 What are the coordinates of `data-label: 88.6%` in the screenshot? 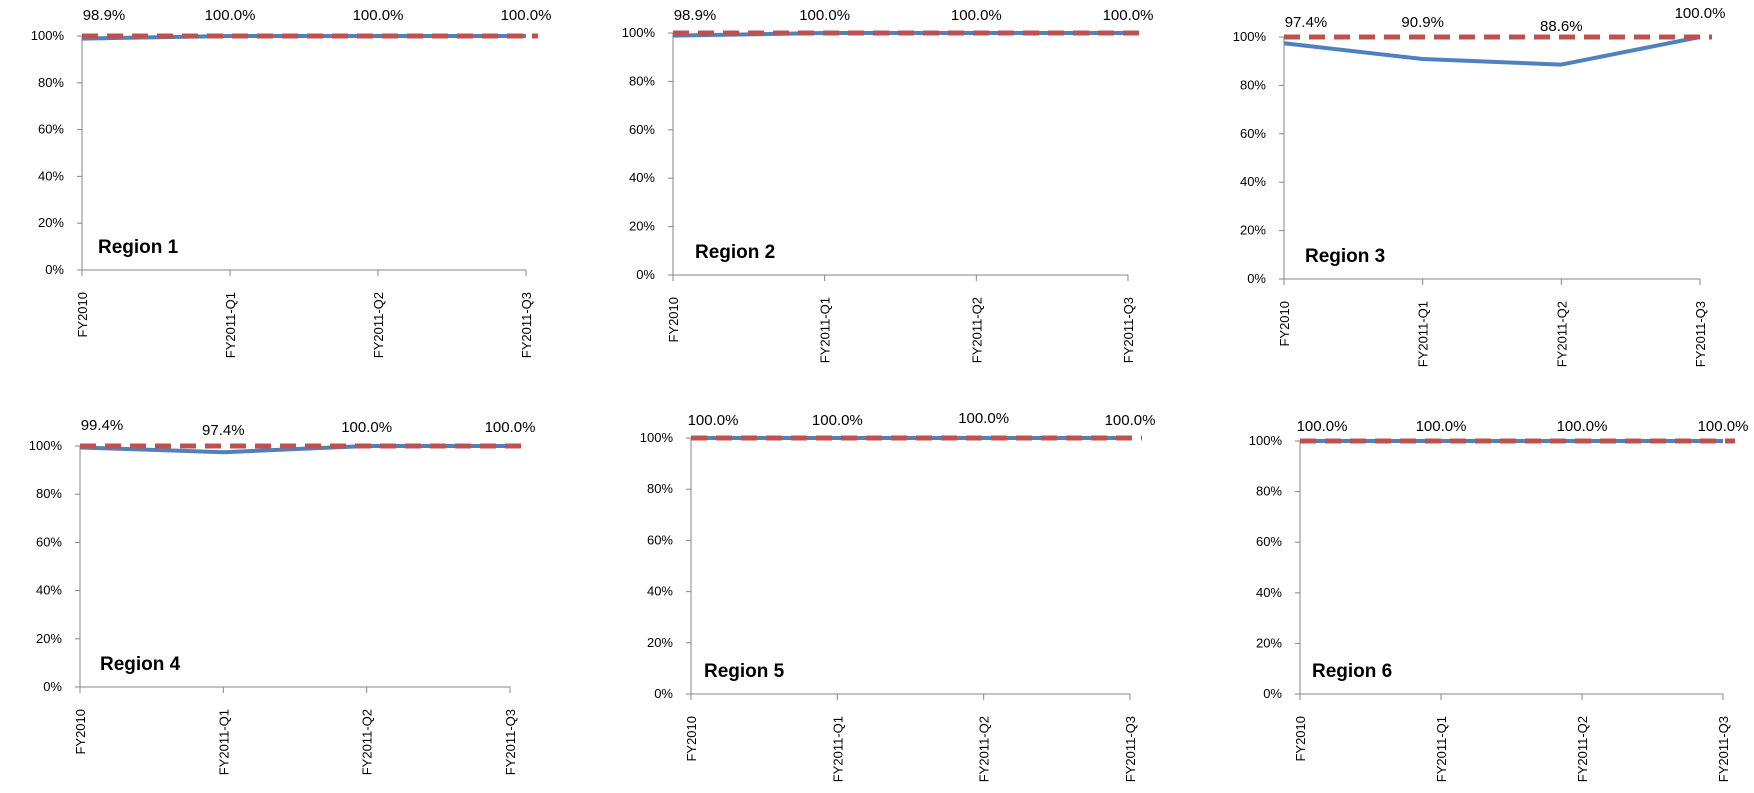 It's located at (1561, 26).